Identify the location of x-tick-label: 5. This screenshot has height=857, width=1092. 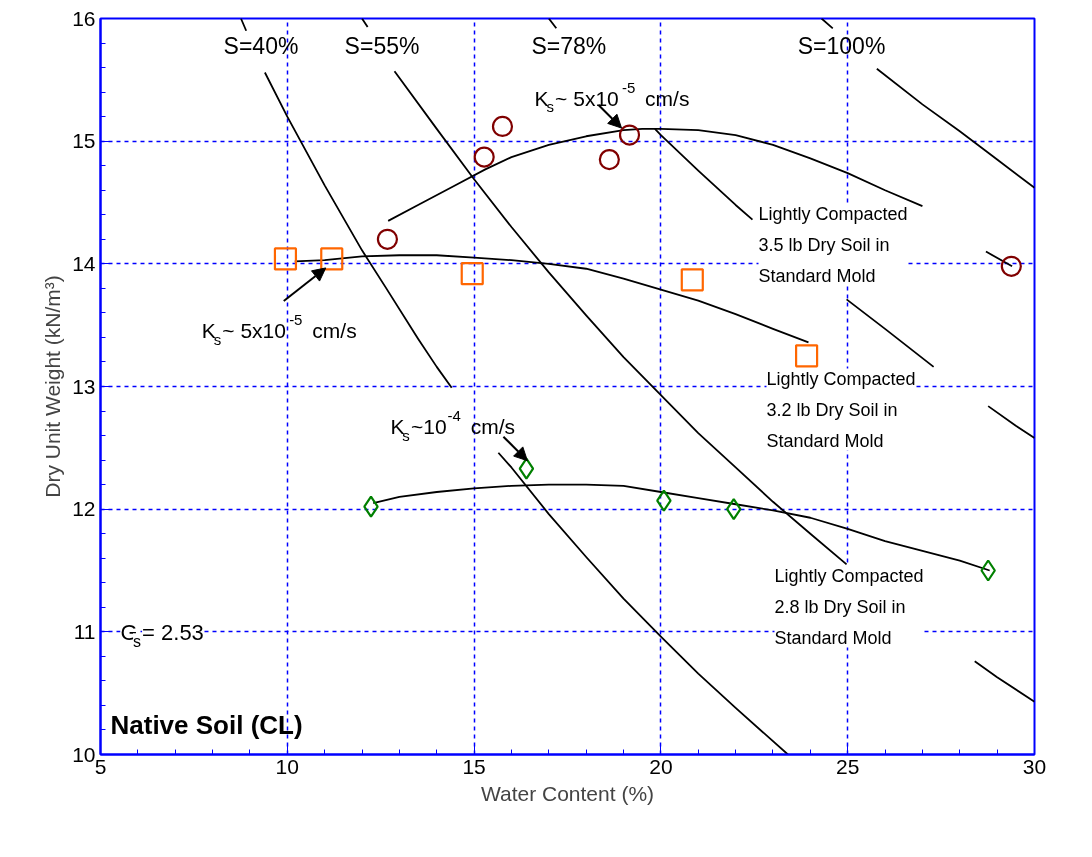
(100, 766).